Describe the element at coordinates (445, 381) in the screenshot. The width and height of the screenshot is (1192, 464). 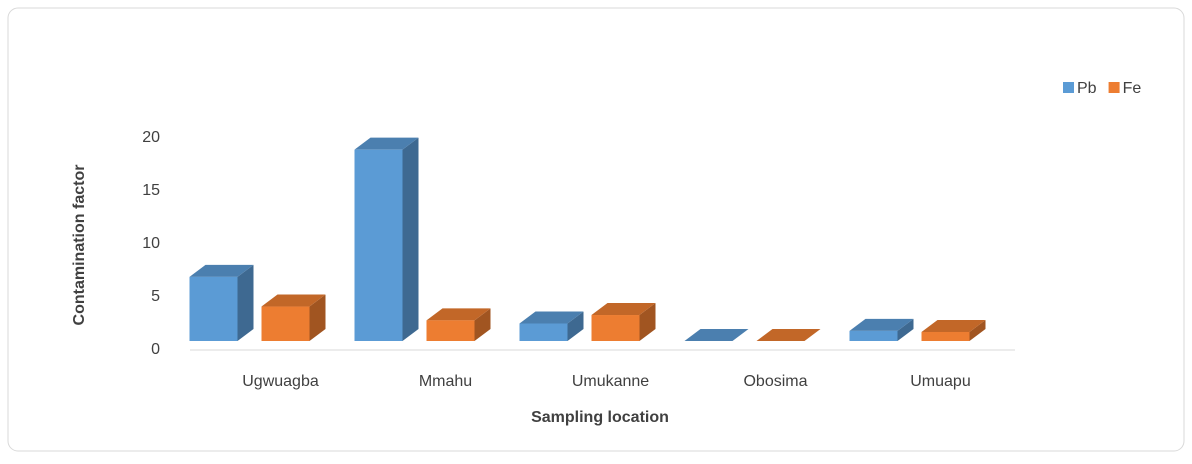
I see `x-tick-label: Mmahu` at that location.